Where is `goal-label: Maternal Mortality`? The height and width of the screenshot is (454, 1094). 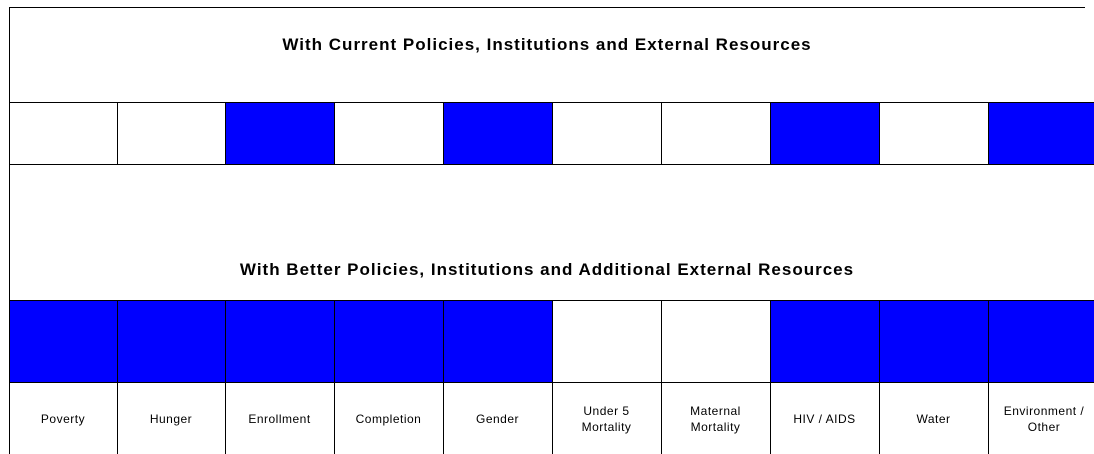 goal-label: Maternal Mortality is located at coordinates (715, 418).